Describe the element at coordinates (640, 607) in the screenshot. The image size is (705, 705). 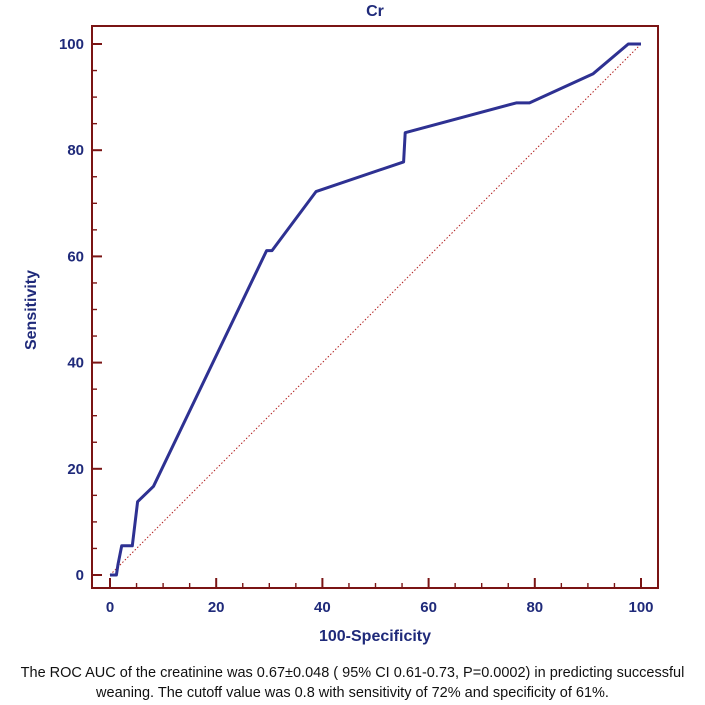
I see `x-tick-label: 100` at that location.